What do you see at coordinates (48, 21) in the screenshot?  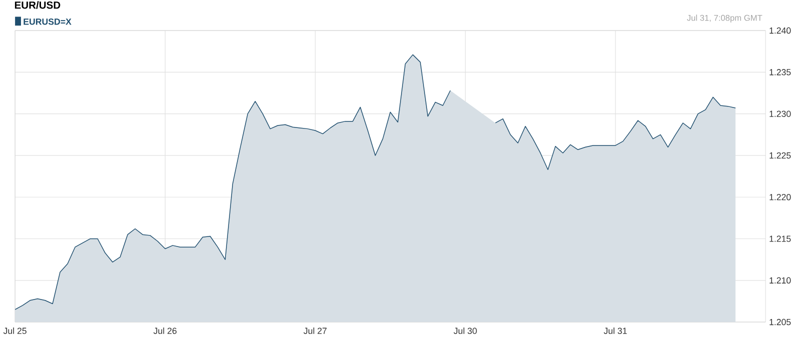 I see `legend-label: EURUSD=X` at bounding box center [48, 21].